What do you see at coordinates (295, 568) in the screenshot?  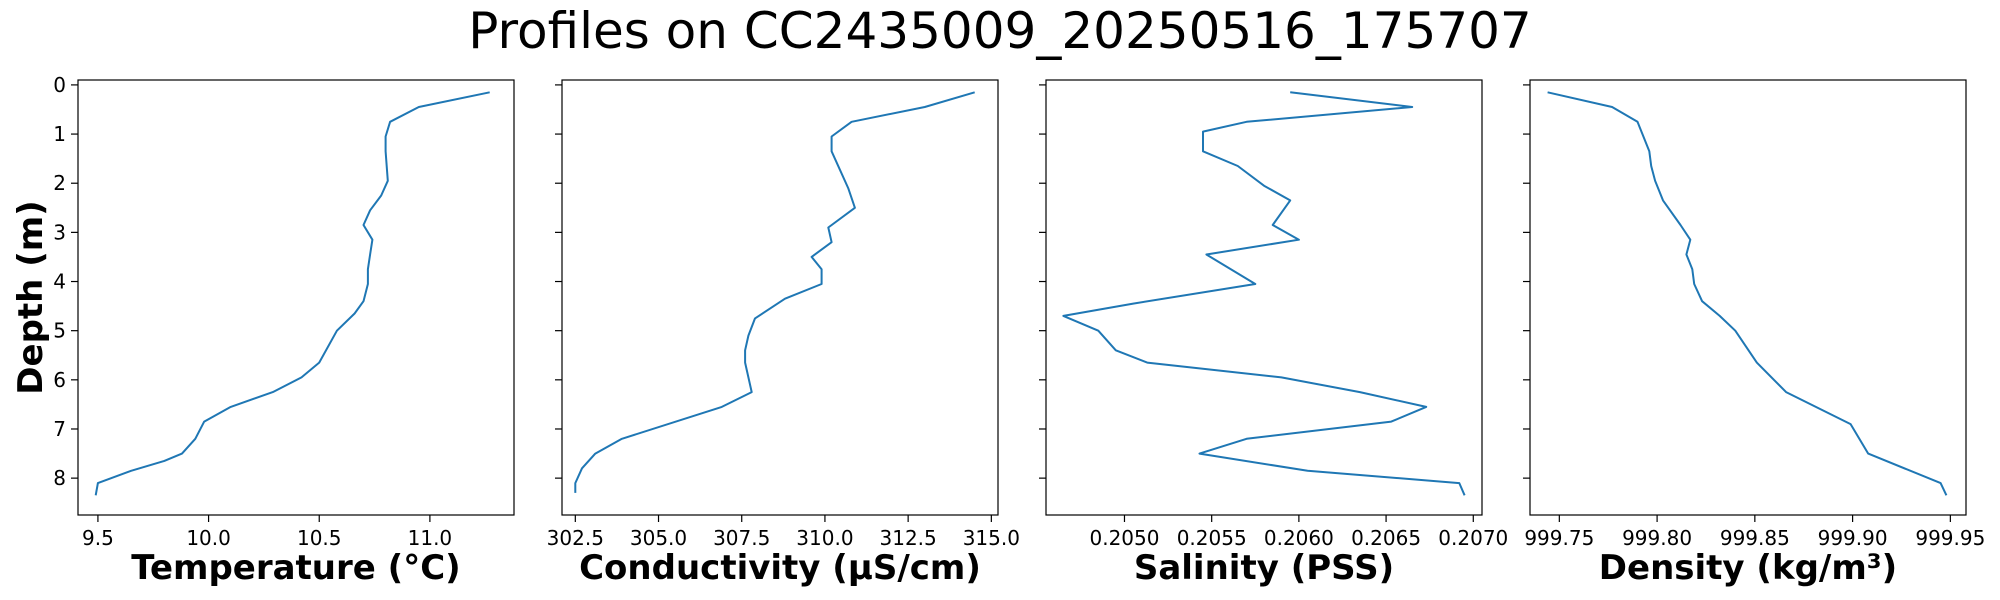 I see `x-axis-label: Temperature (°C)` at bounding box center [295, 568].